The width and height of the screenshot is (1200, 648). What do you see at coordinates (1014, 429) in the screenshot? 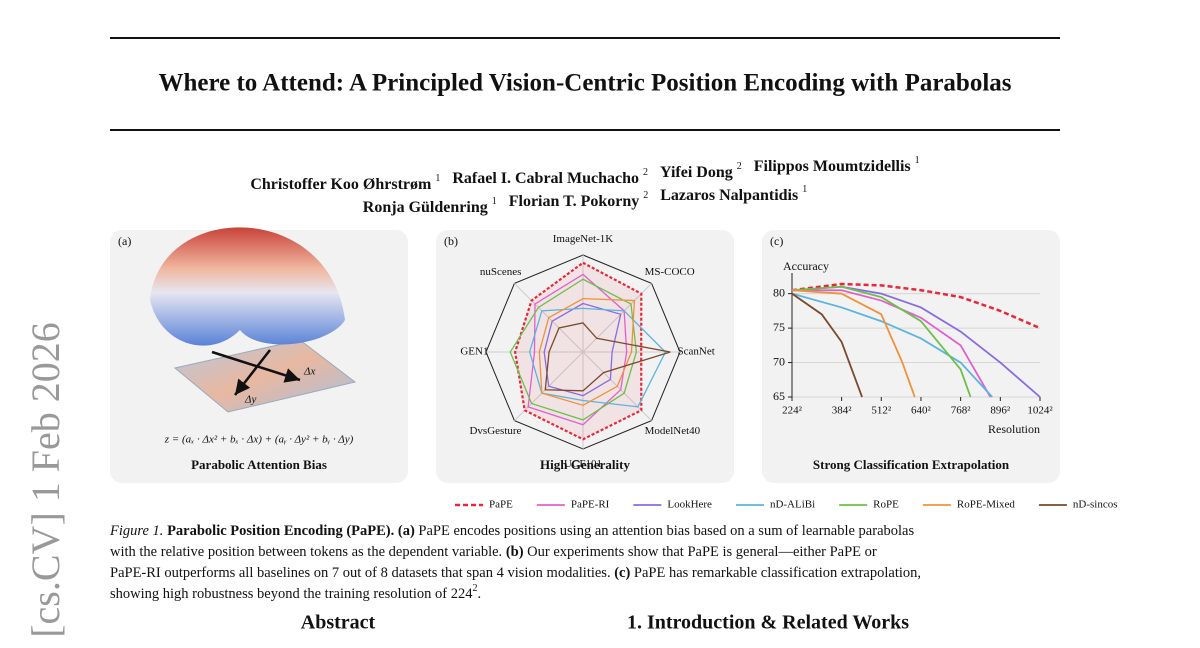
I see `x-axis-label: Resolution` at bounding box center [1014, 429].